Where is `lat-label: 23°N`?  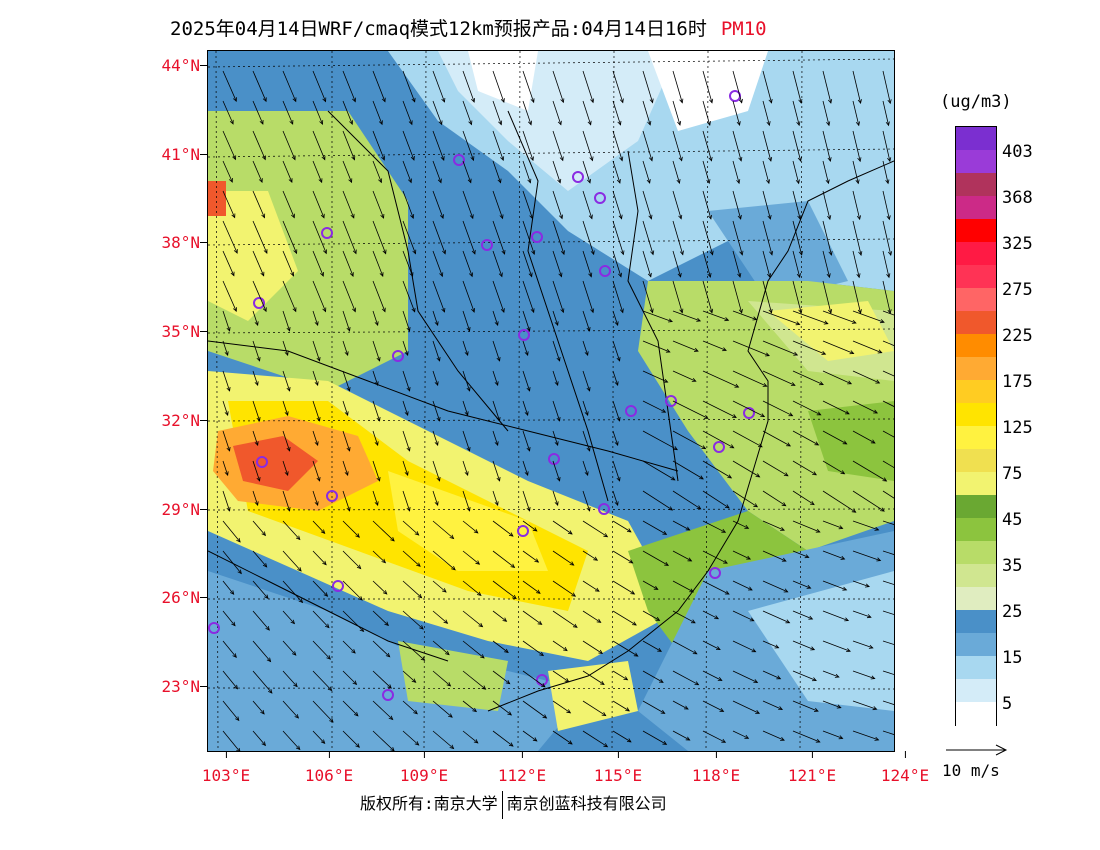
lat-label: 23°N is located at coordinates (163, 686).